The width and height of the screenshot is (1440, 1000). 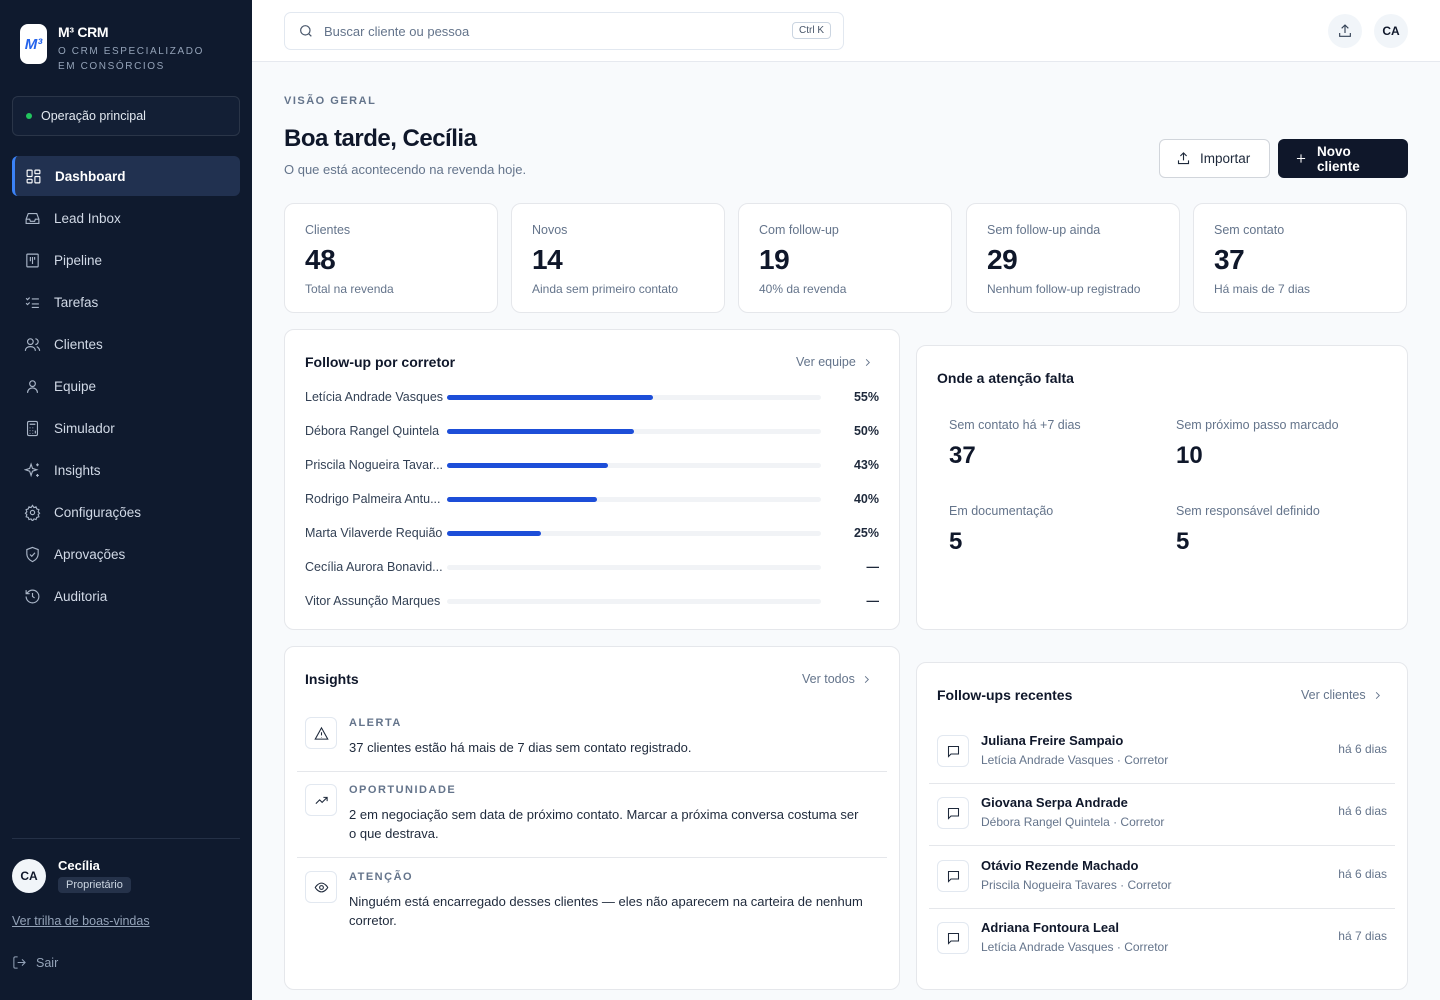 What do you see at coordinates (391, 258) in the screenshot?
I see `stat-card-clientes: Clientes 48 Total na revenda` at bounding box center [391, 258].